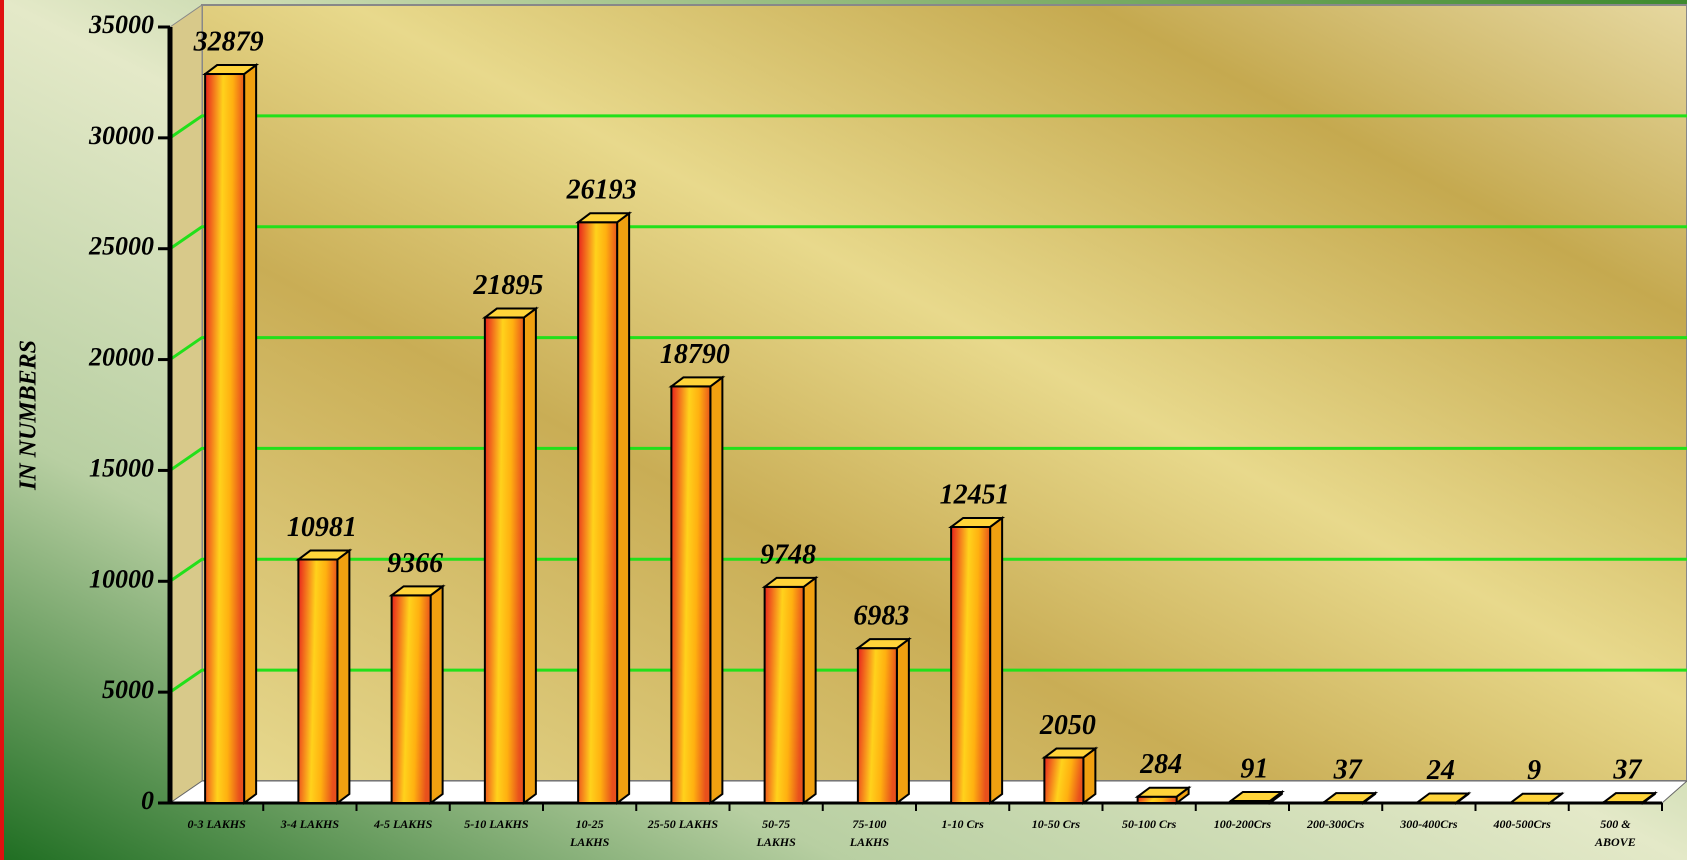 This screenshot has height=860, width=1687. I want to click on x-tick-label: 10-25 LAKHS, so click(589, 833).